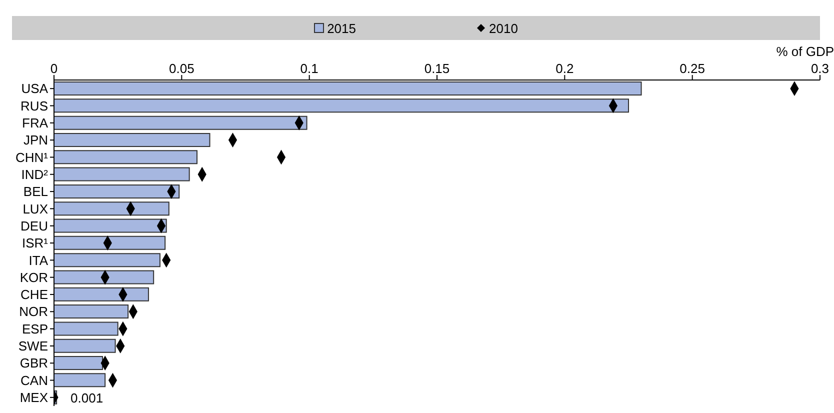  Describe the element at coordinates (35, 174) in the screenshot. I see `y-tick-label: IND²` at that location.